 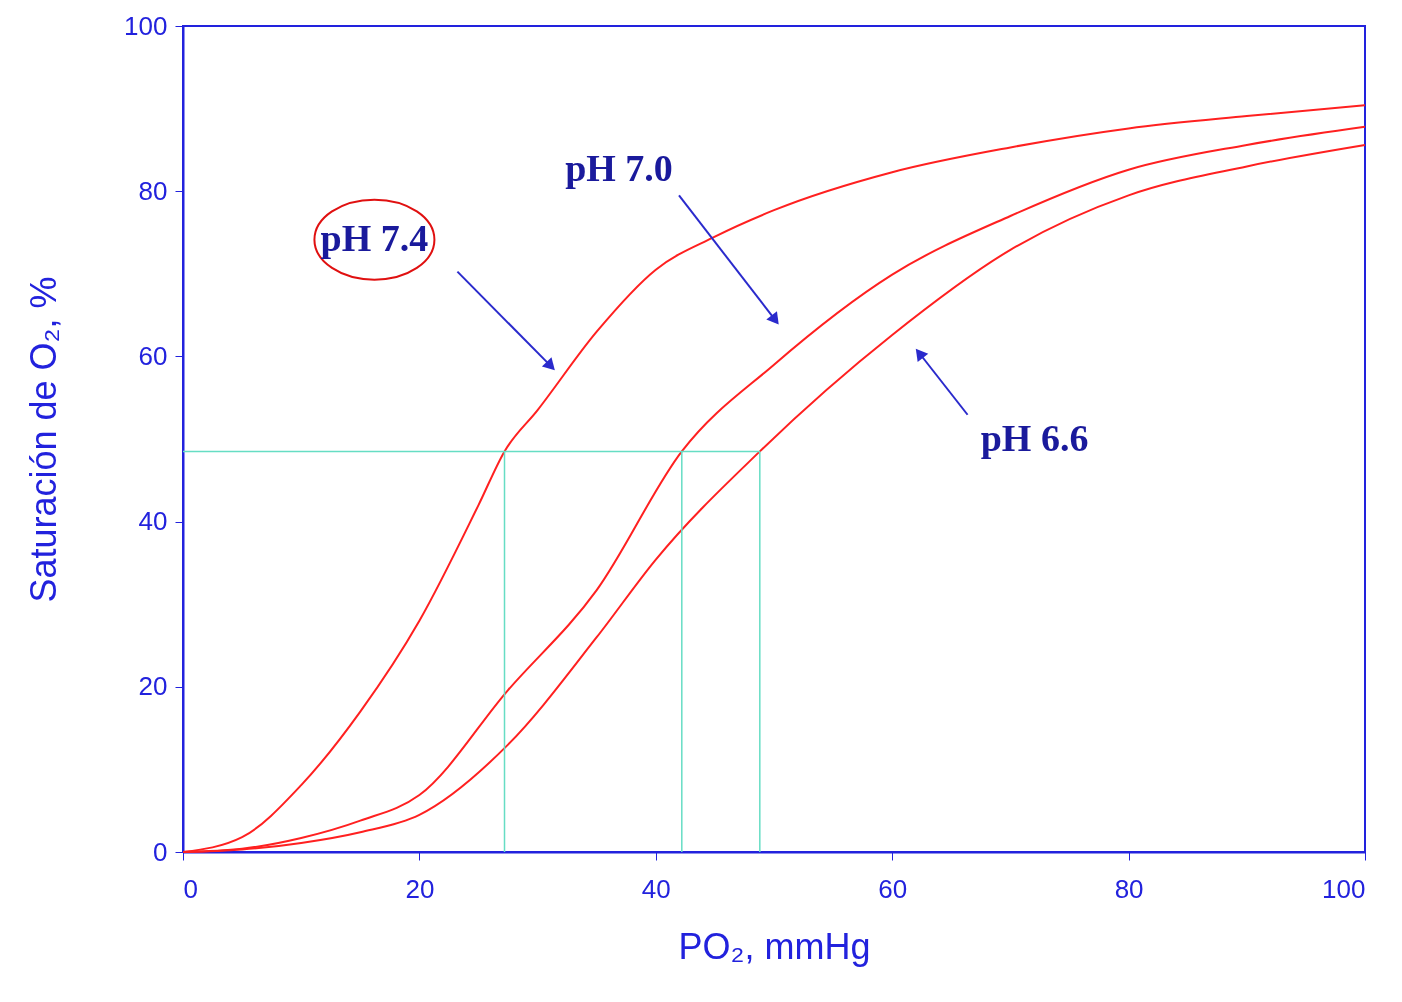 I want to click on x-tick-label: 100, so click(x=1344, y=888).